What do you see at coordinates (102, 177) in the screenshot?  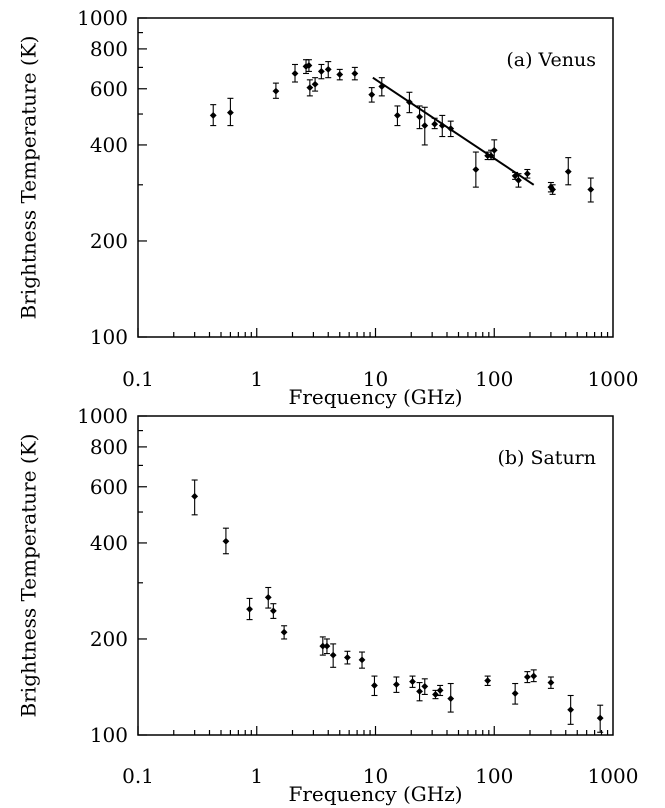 I see `venus-y-tick-labels: 100 200 400 600 800 1000` at bounding box center [102, 177].